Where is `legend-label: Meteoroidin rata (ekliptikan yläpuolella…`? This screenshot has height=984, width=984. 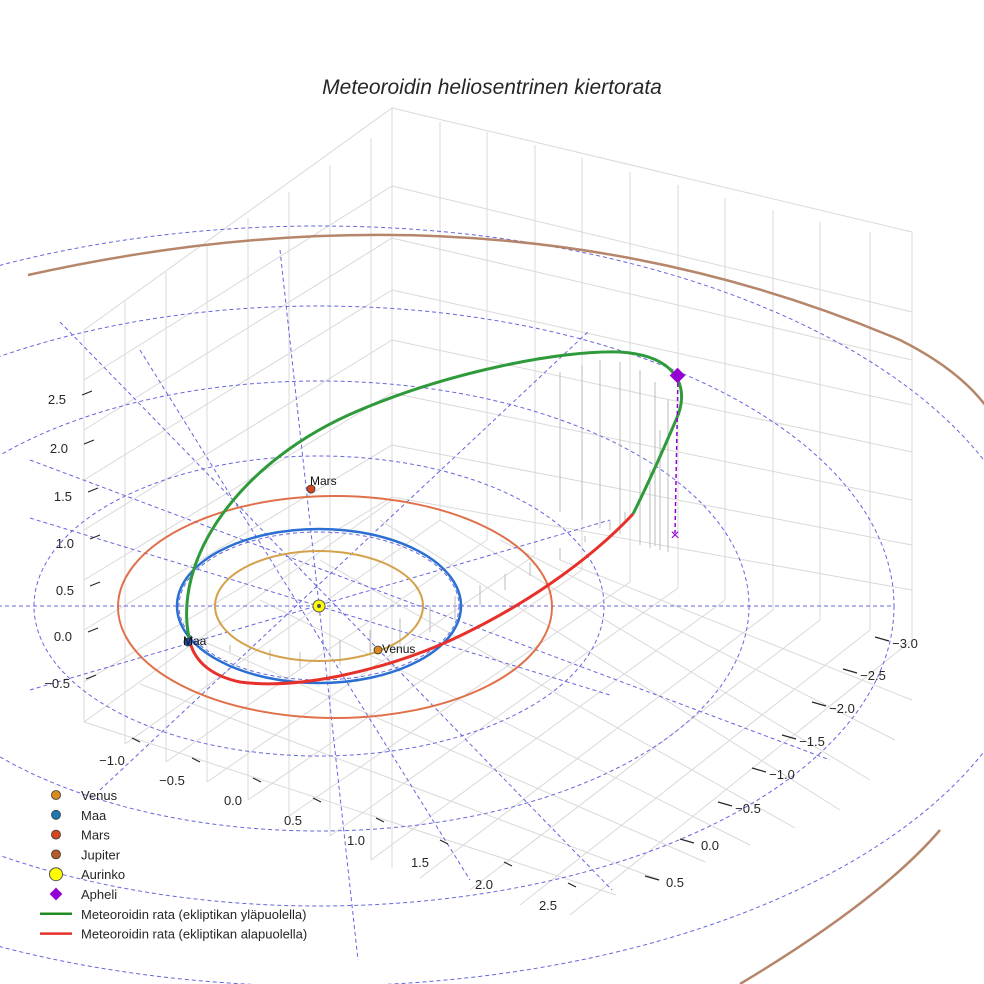 legend-label: Meteoroidin rata (ekliptikan yläpuolella… is located at coordinates (193, 914).